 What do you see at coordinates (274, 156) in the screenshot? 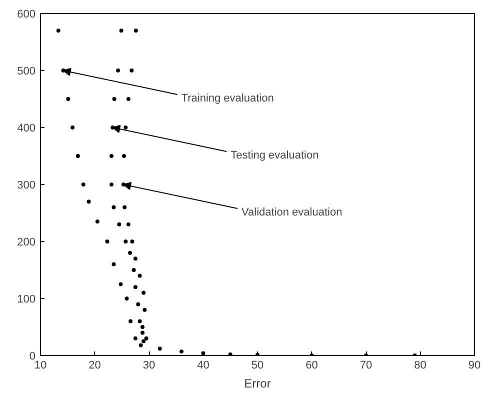
I see `annotation: Testing evaluation` at bounding box center [274, 156].